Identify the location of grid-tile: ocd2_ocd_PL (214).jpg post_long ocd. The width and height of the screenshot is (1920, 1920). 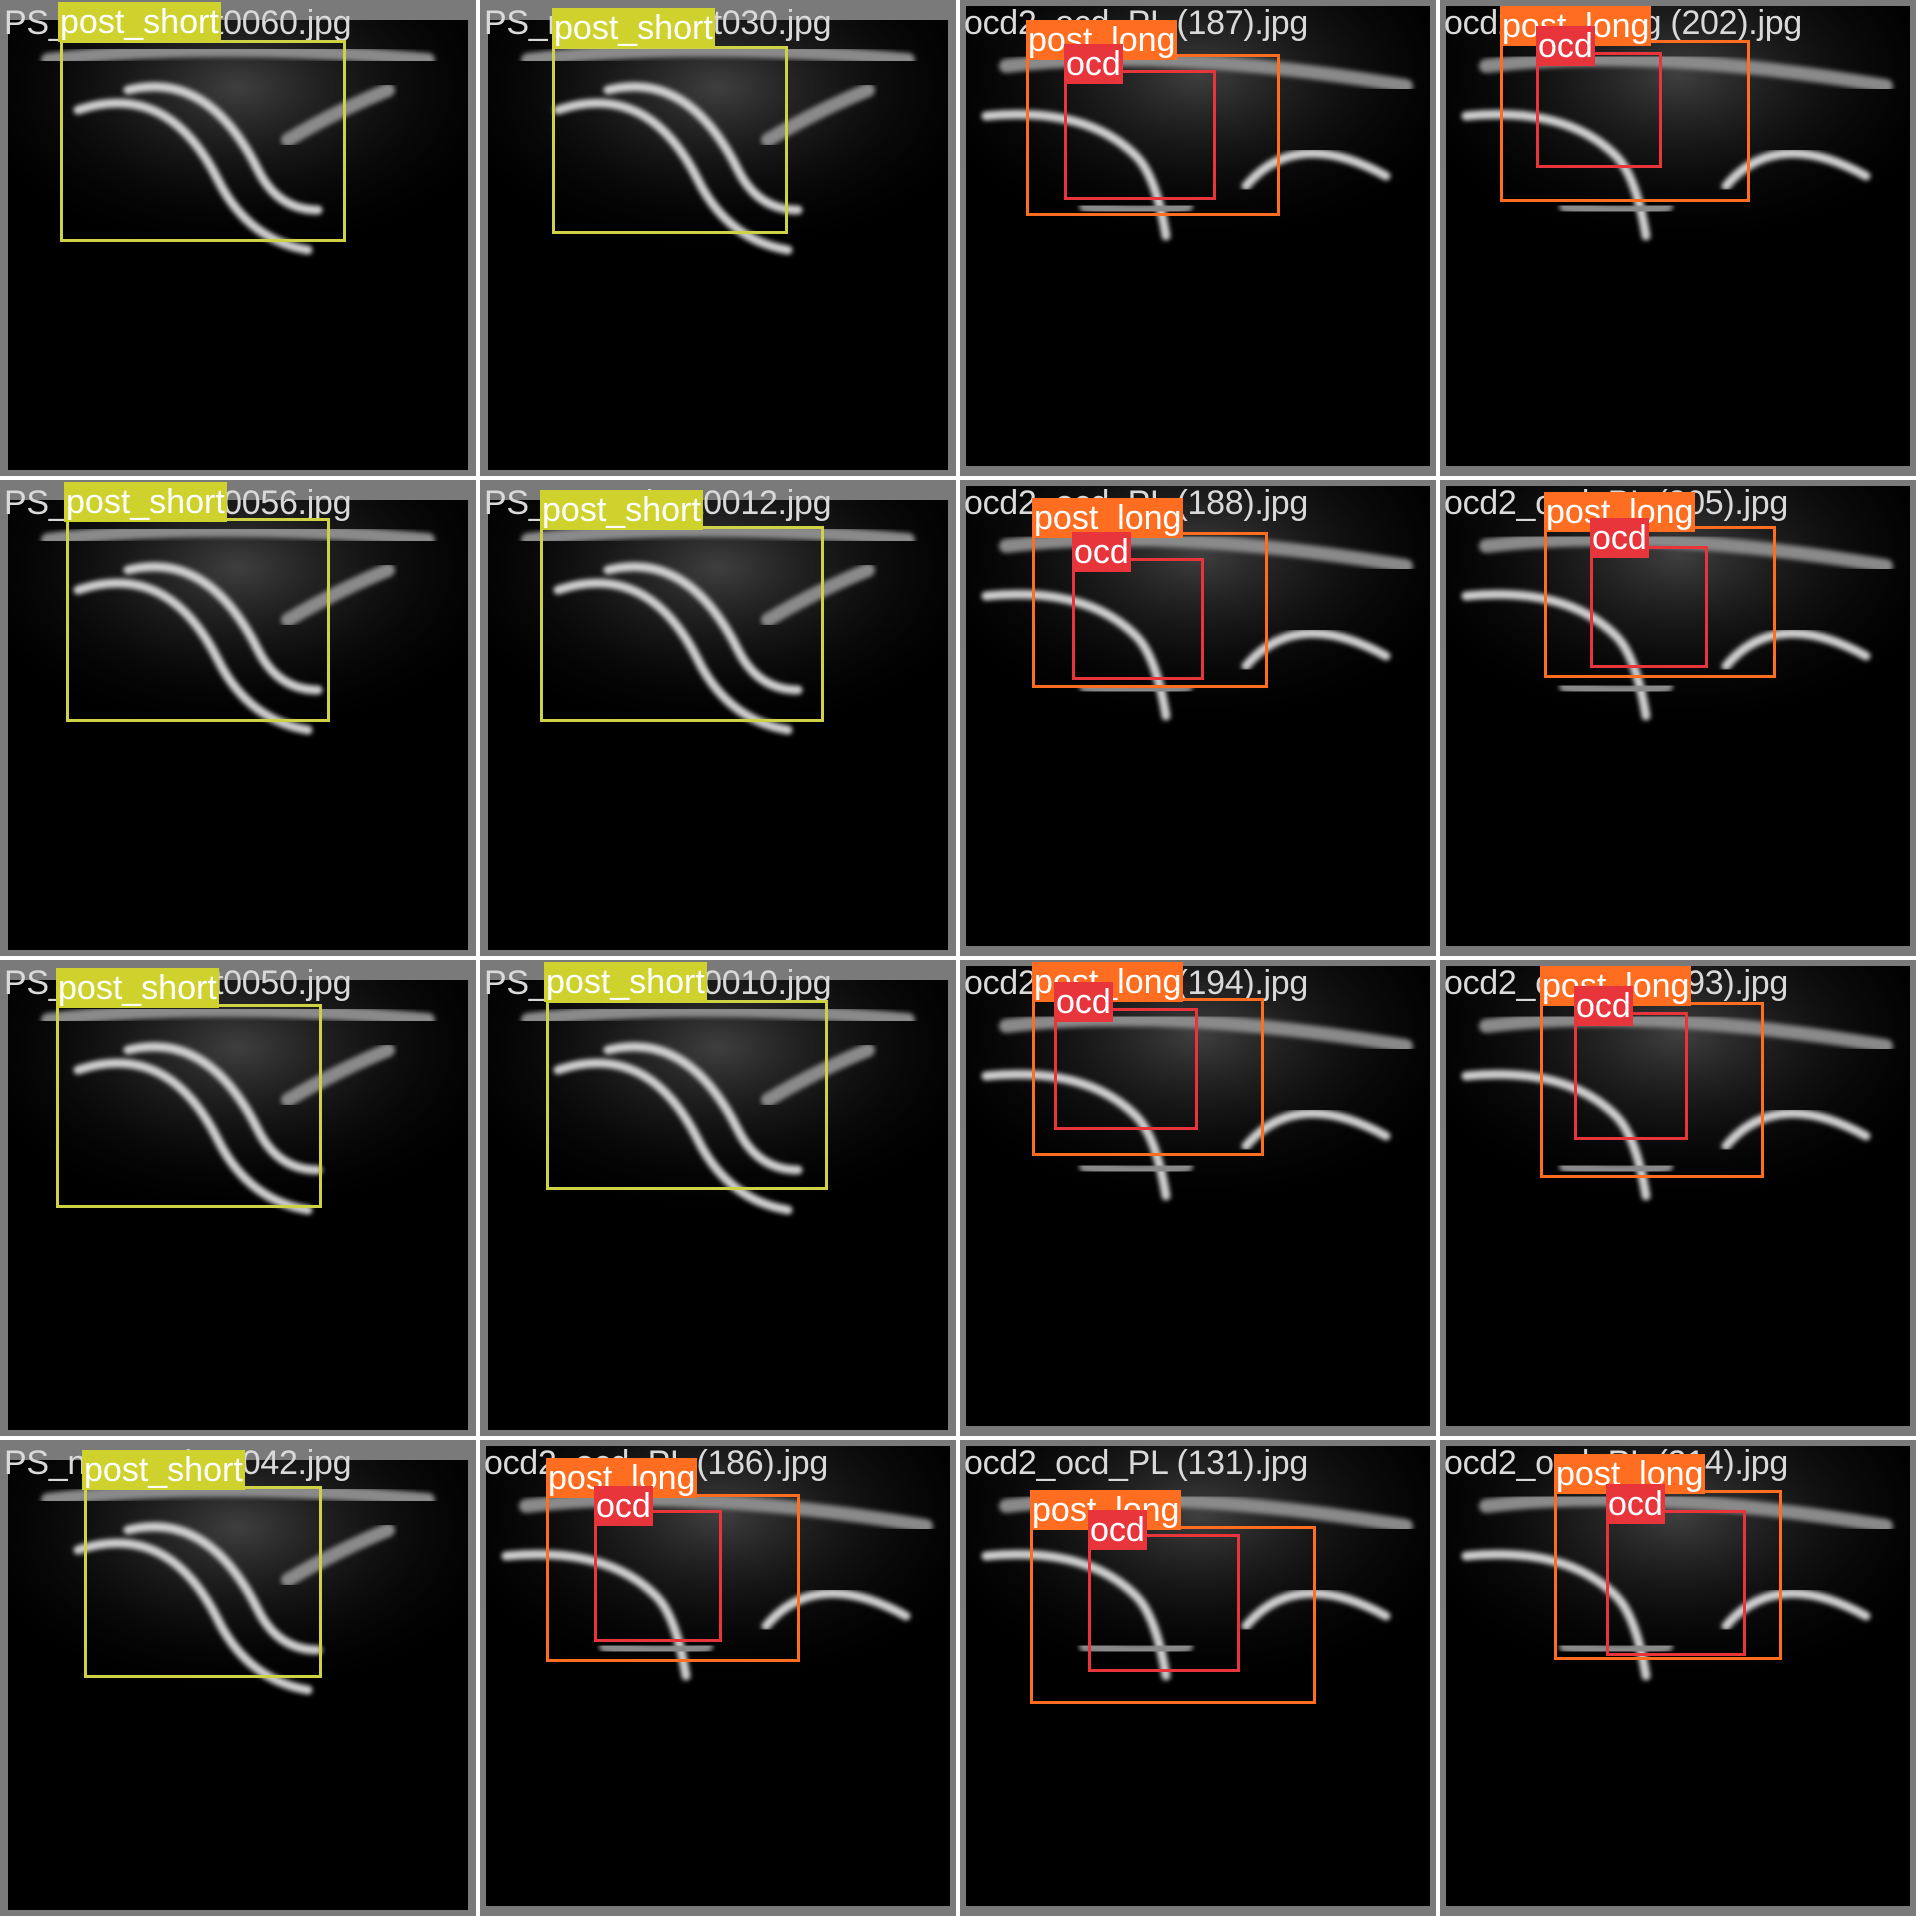
(1678, 1678).